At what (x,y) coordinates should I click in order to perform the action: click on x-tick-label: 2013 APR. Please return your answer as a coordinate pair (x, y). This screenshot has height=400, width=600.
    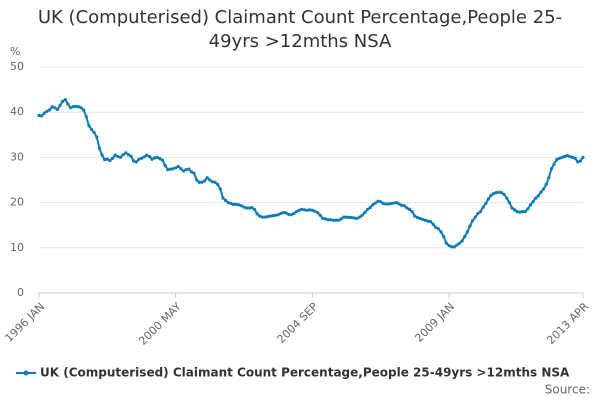
    Looking at the image, I should click on (567, 323).